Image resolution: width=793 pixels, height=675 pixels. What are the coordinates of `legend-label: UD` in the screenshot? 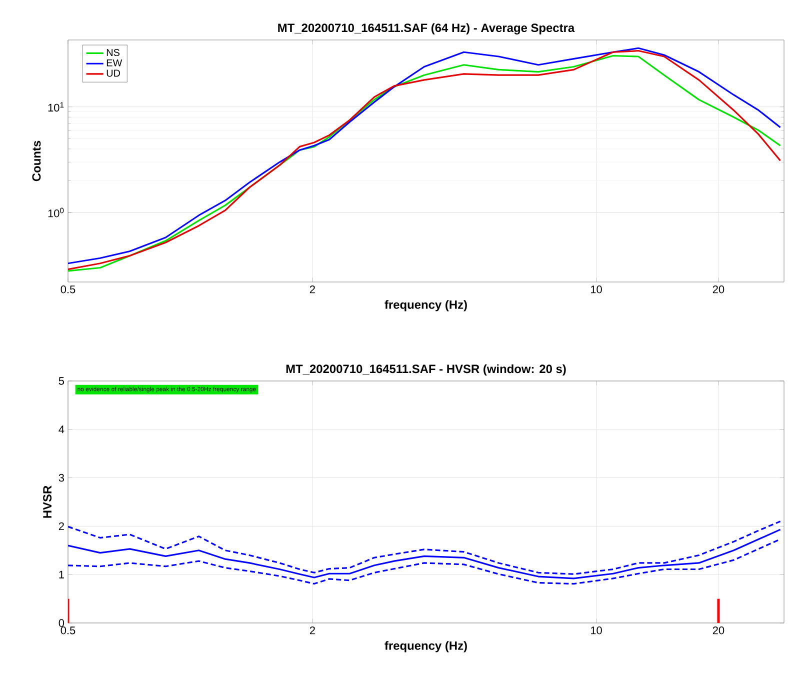 It's located at (113, 73).